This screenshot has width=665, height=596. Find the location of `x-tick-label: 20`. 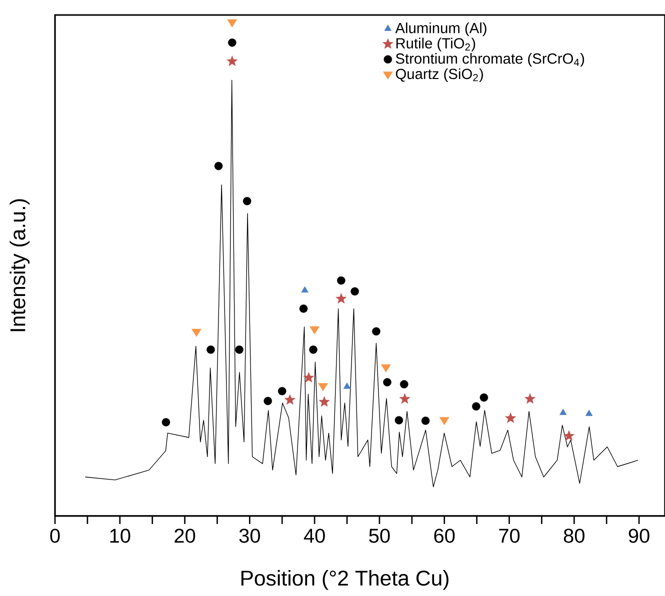

x-tick-label: 20 is located at coordinates (185, 535).